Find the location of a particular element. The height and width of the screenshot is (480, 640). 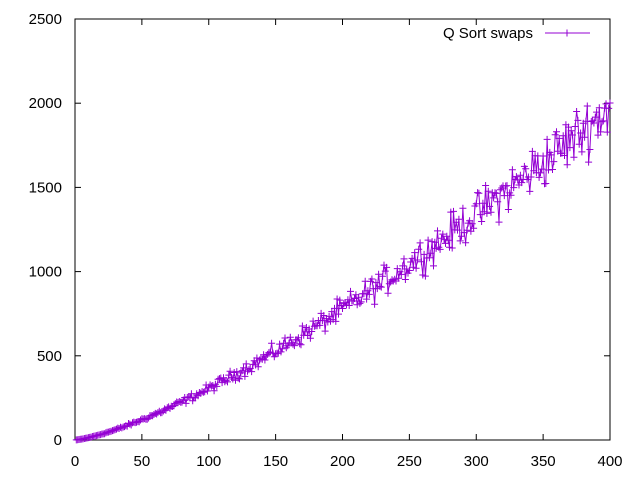

y-tick-label: 500 is located at coordinates (49, 356).